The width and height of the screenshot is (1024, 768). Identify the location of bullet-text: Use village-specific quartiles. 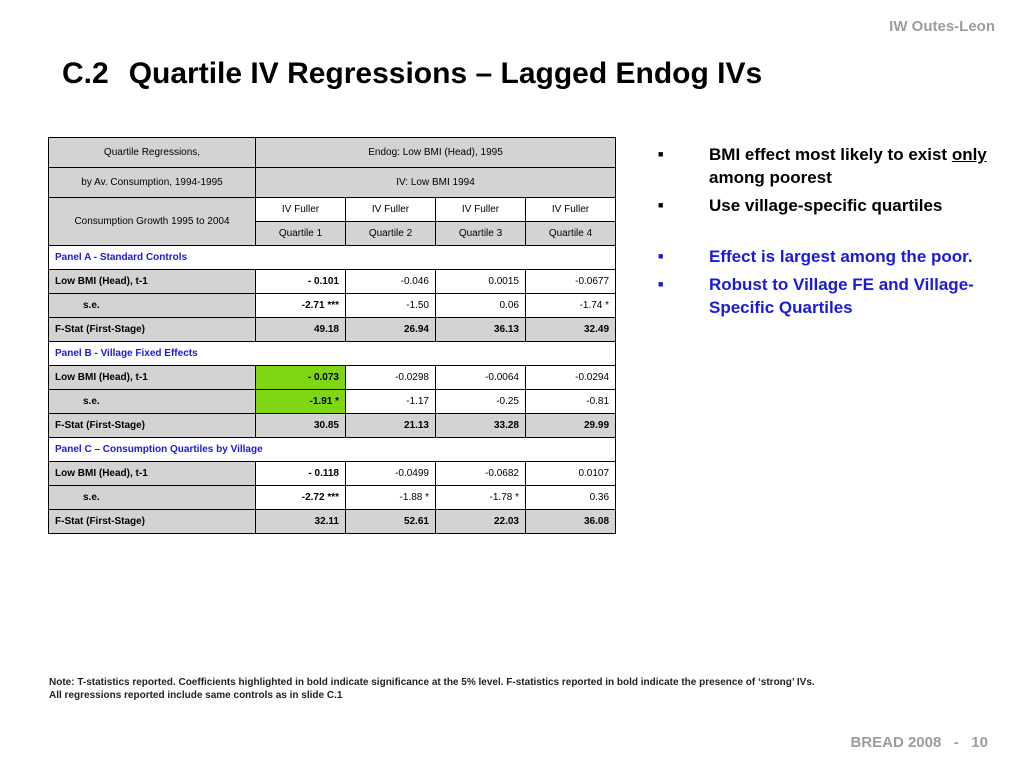
(826, 205).